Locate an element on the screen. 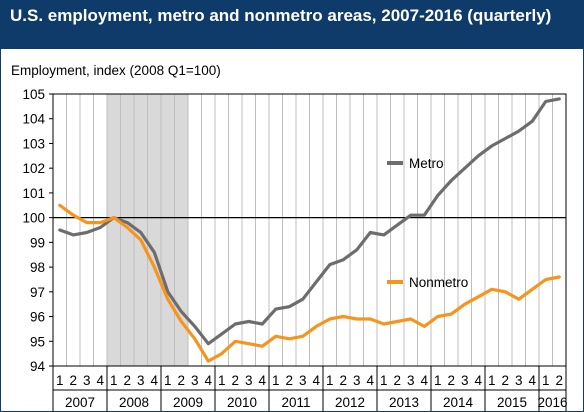 The width and height of the screenshot is (584, 412). x-year-label: 2013 is located at coordinates (404, 402).